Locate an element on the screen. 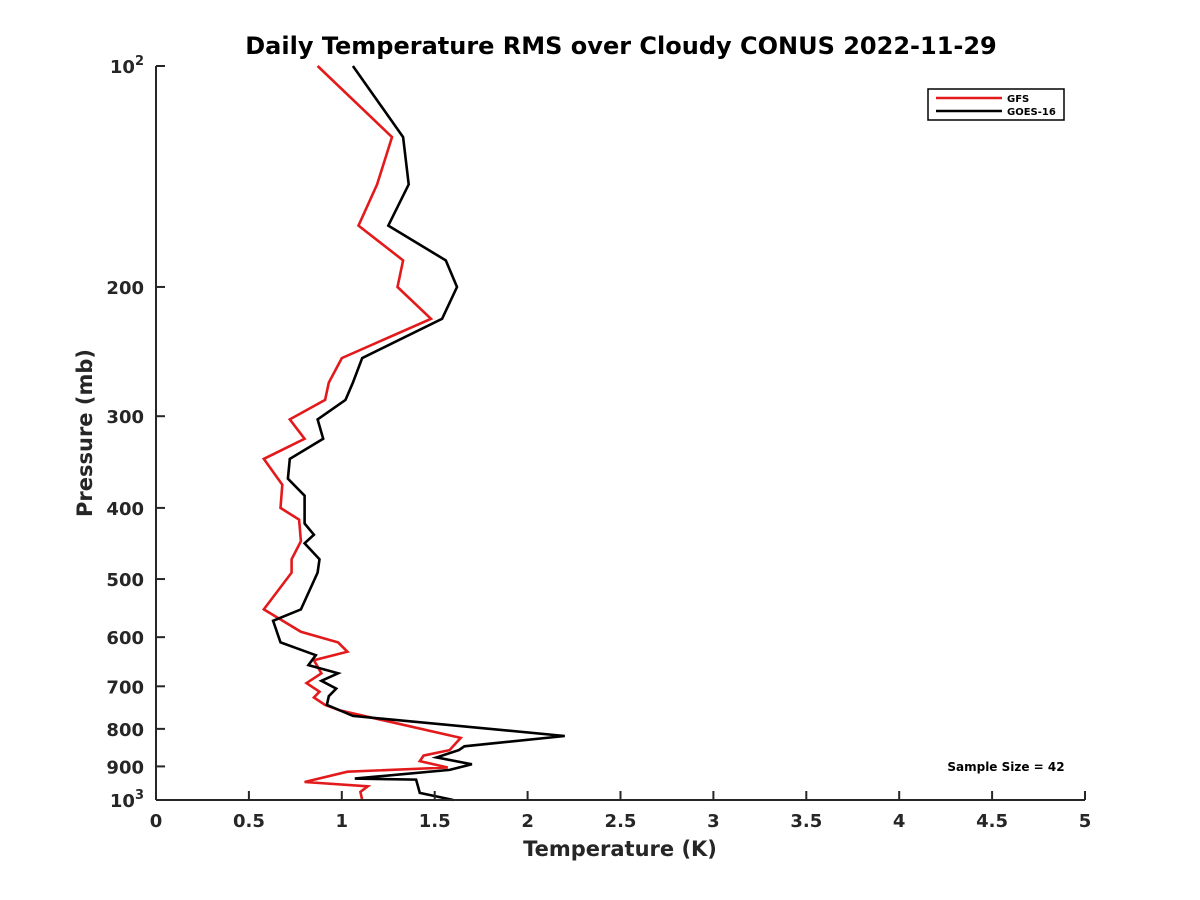 The image size is (1200, 900). y-tick-label: 500 is located at coordinates (125, 580).